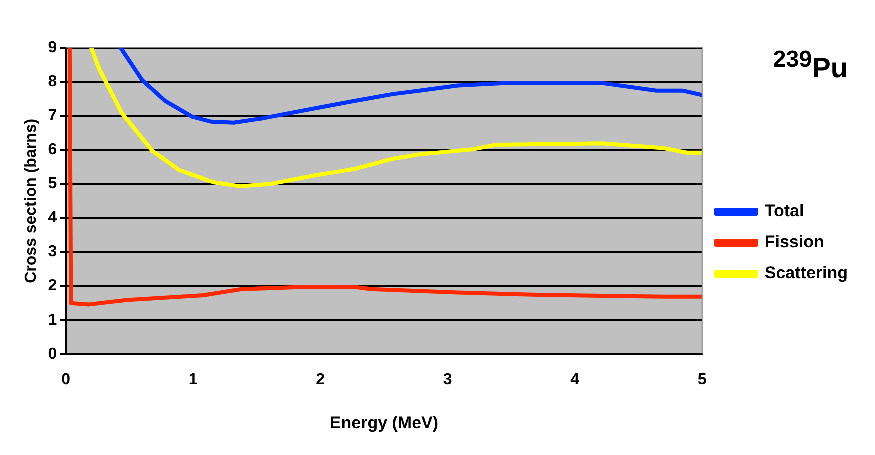 Image resolution: width=875 pixels, height=455 pixels. Describe the element at coordinates (384, 422) in the screenshot. I see `x-axis-title: Energy (MeV)` at that location.